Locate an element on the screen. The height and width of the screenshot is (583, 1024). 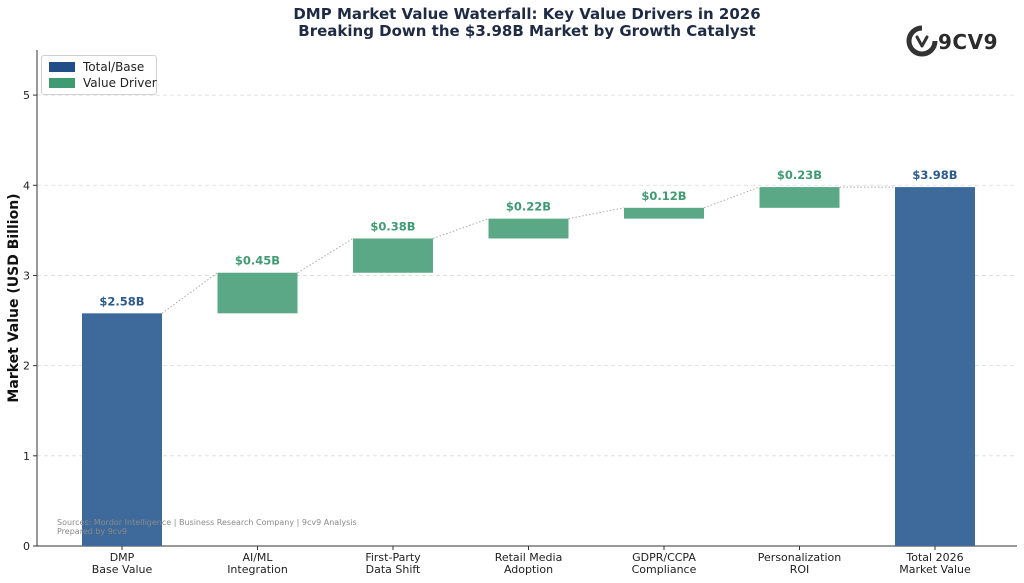
x-tick-label: Market Value is located at coordinates (935, 569).